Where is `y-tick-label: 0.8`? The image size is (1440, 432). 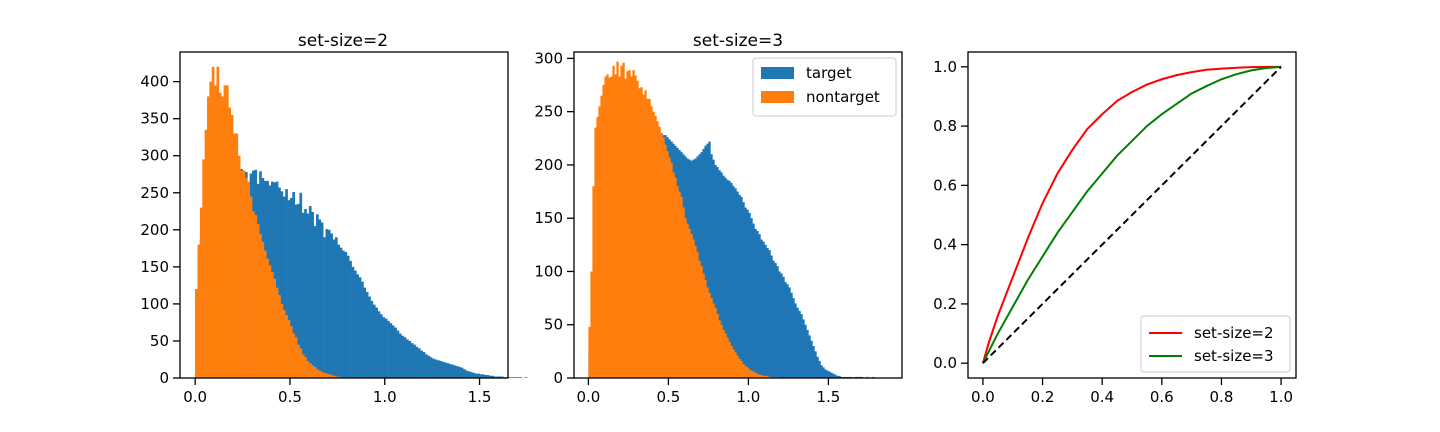
y-tick-label: 0.8 is located at coordinates (945, 126).